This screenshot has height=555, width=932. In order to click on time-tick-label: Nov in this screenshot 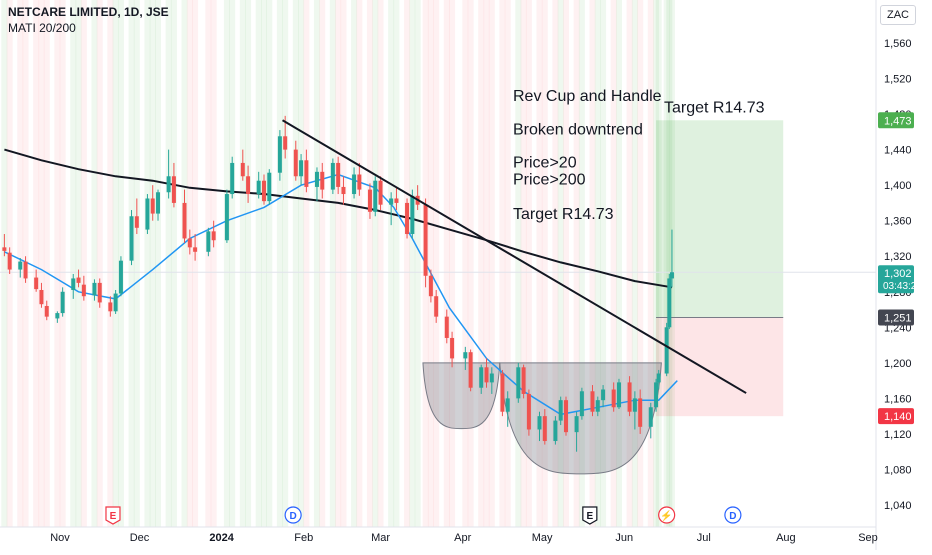, I will do `click(60, 538)`.